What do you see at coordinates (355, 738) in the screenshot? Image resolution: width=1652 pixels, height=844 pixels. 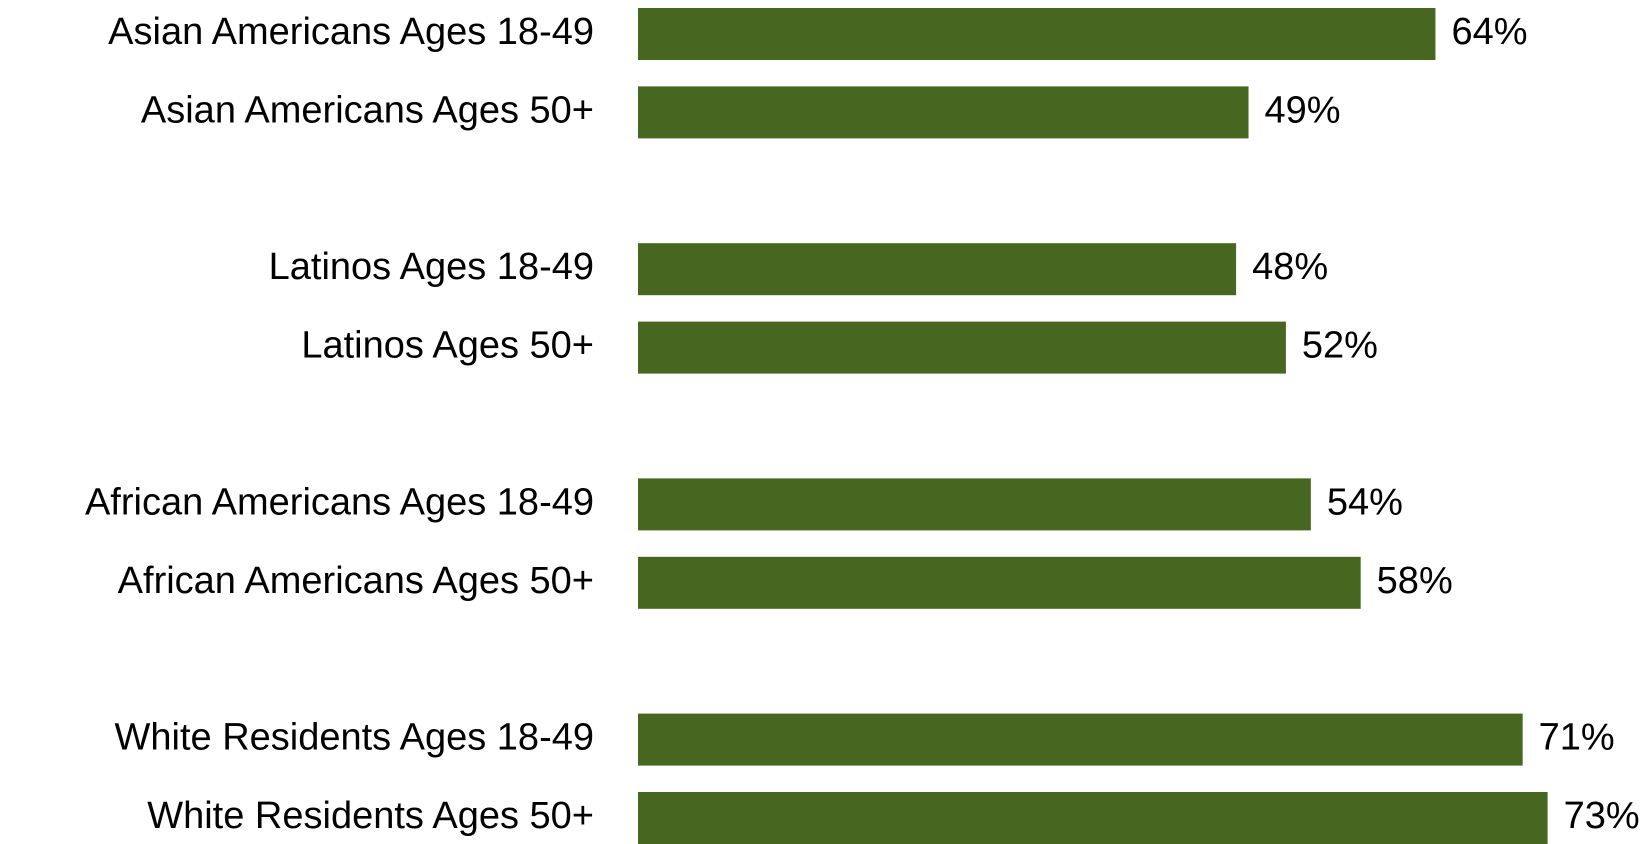 I see `category-label: White Residents Ages 18-49` at bounding box center [355, 738].